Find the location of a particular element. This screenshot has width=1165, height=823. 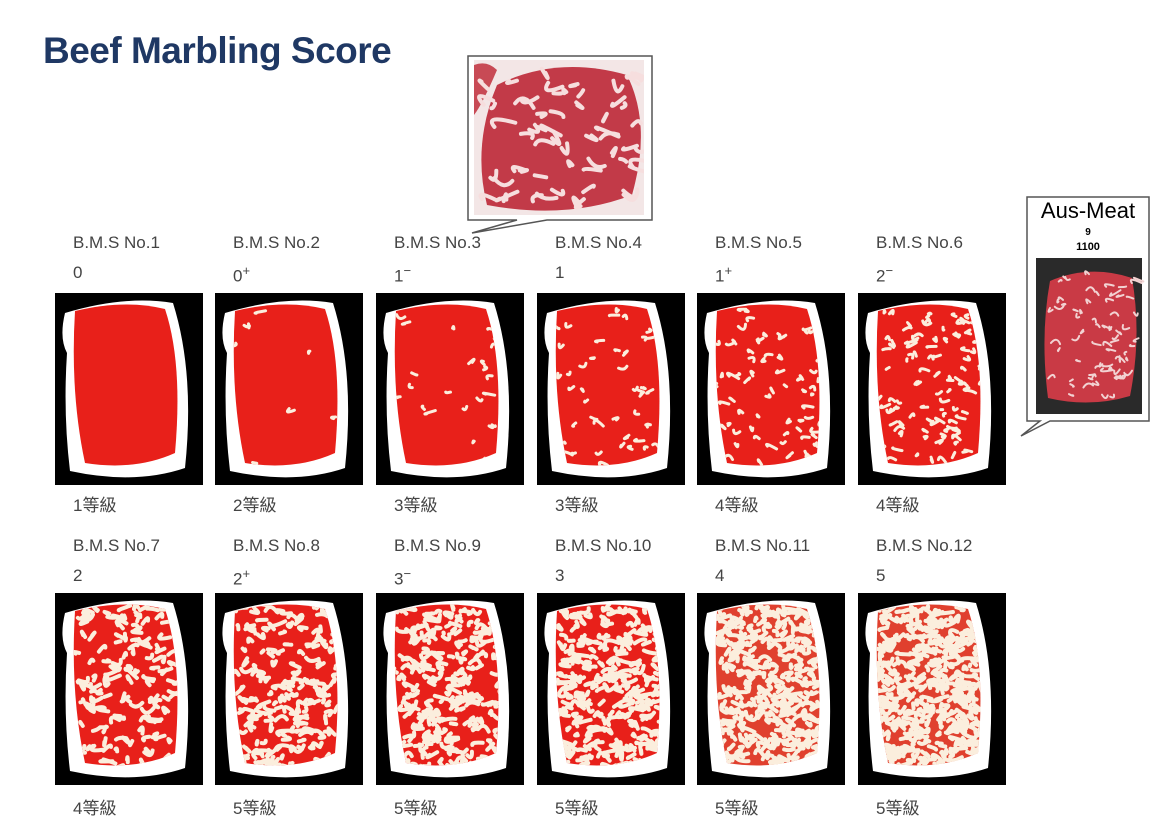

bms-score: 2 is located at coordinates (77, 576).